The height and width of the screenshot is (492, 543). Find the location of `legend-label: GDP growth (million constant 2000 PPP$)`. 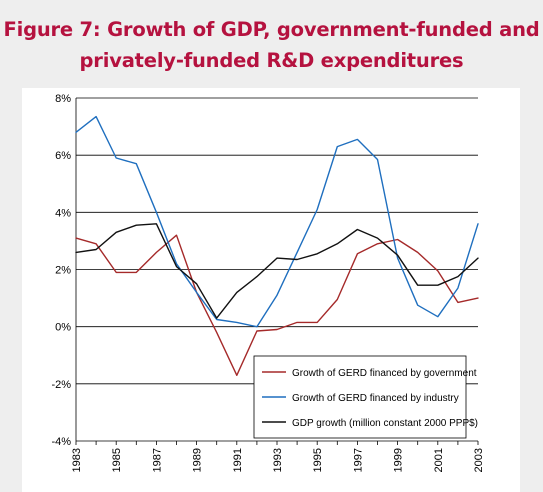

legend-label: GDP growth (million constant 2000 PPP$) is located at coordinates (385, 423).